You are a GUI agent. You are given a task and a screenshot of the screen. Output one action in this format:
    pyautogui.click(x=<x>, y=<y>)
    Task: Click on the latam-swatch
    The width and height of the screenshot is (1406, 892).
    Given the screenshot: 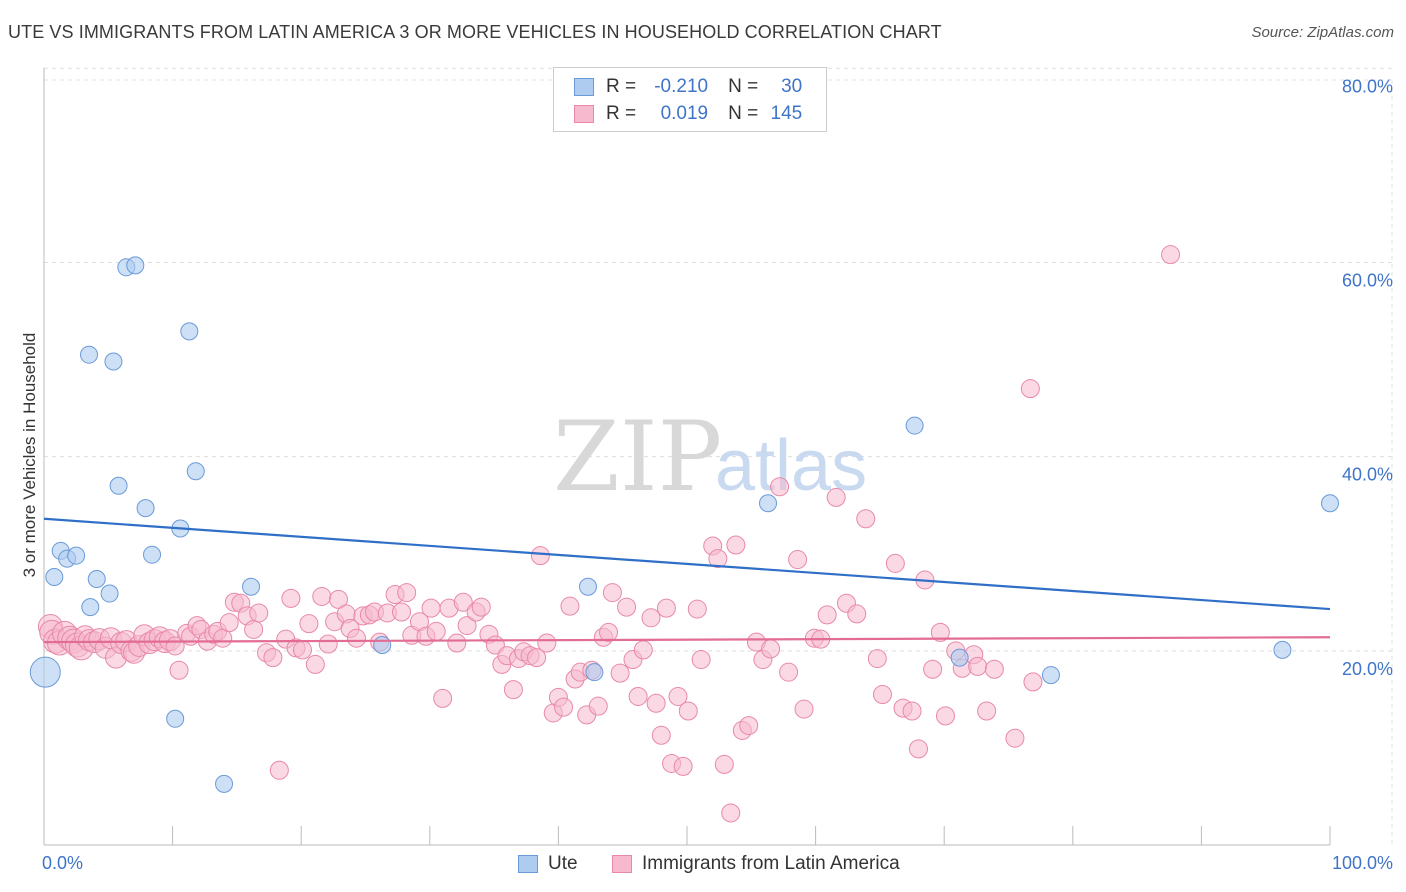 What is the action you would take?
    pyautogui.click(x=584, y=114)
    